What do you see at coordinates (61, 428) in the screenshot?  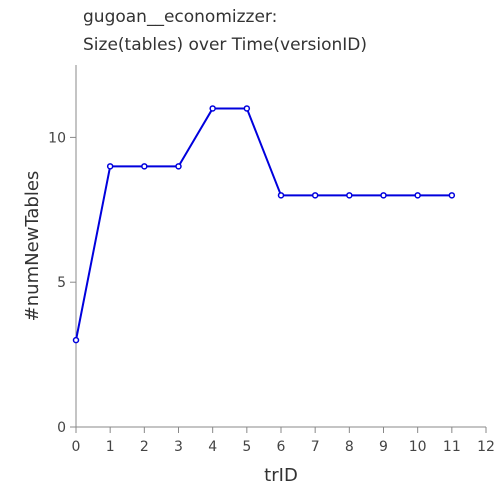 I see `y-tick-label: 0` at bounding box center [61, 428].